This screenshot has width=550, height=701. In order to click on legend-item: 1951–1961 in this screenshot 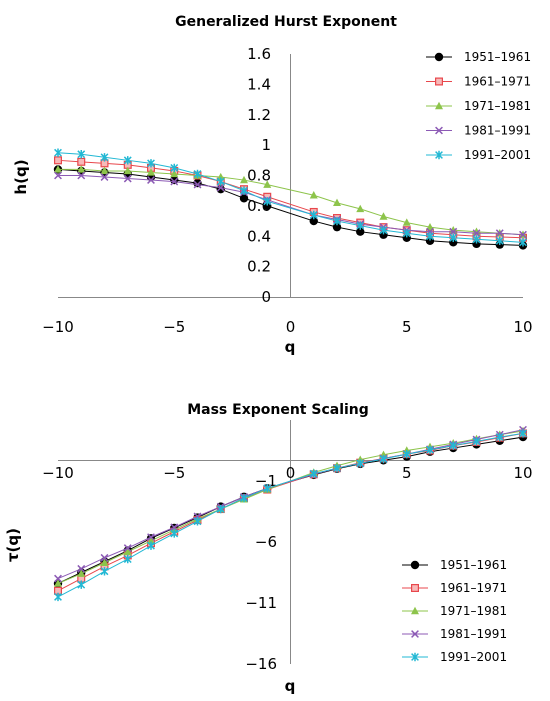, I will do `click(454, 565)`.